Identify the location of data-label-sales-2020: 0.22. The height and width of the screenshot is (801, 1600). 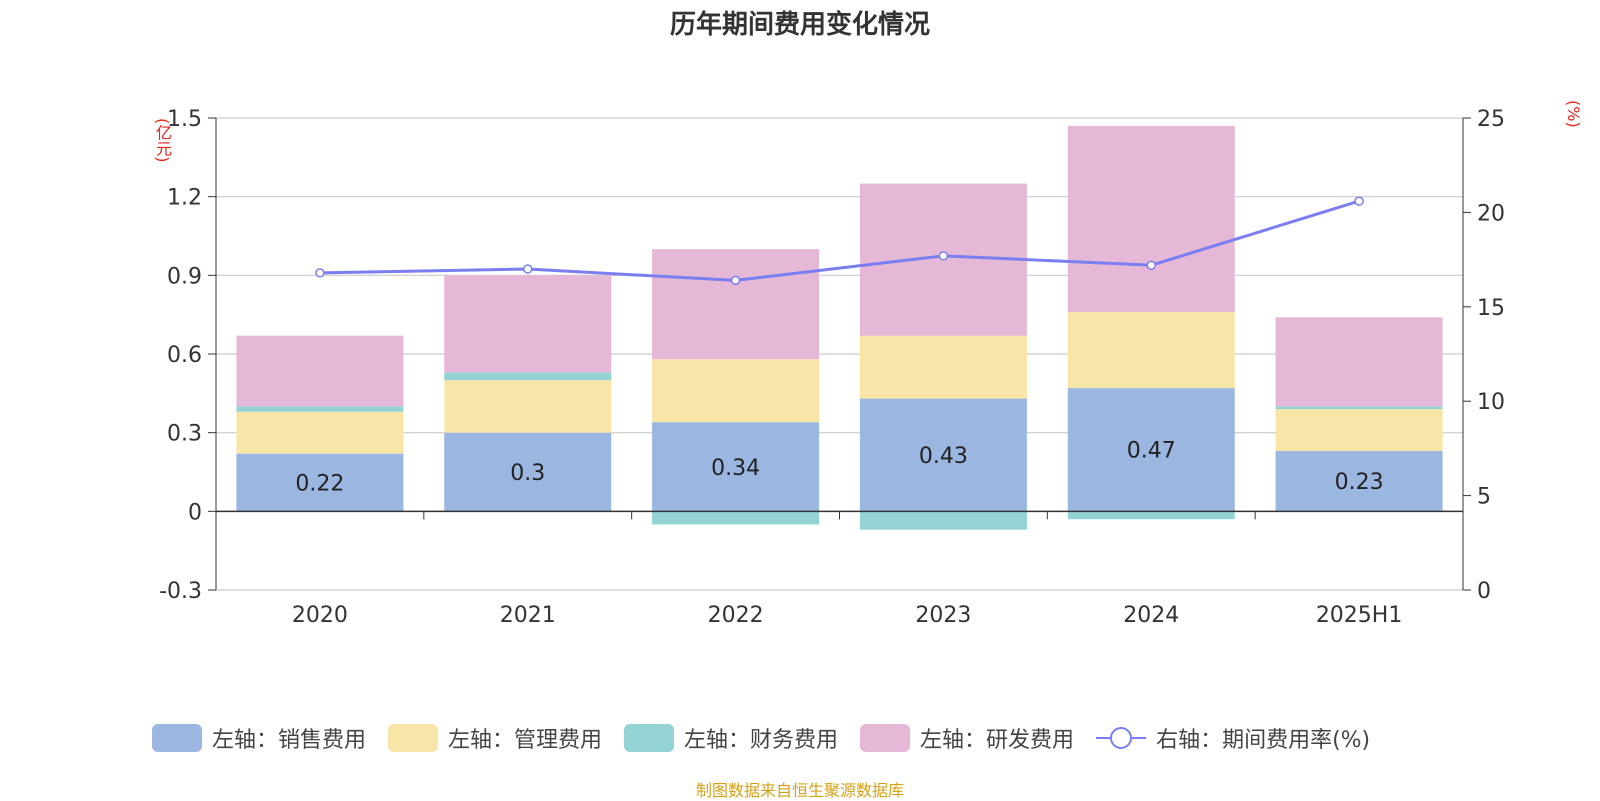
(319, 483).